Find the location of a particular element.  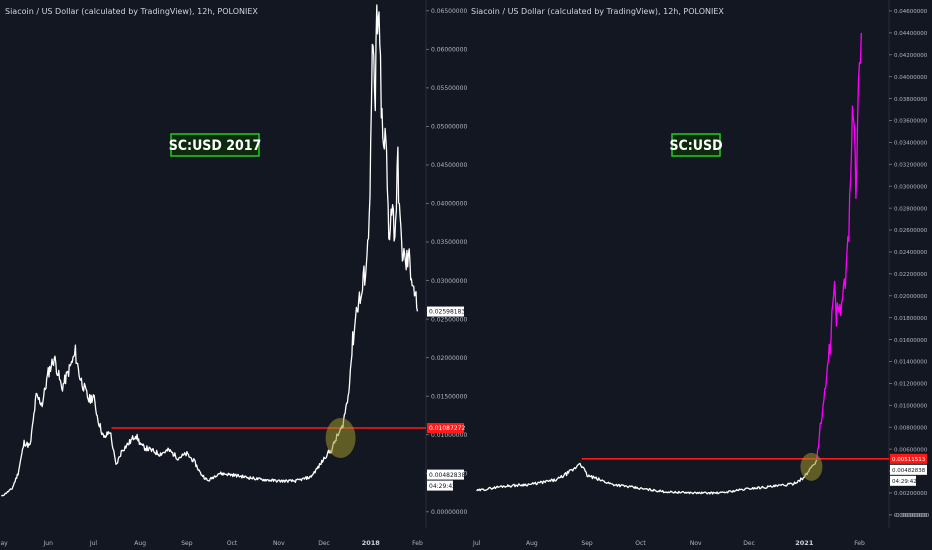

y-tick-label: 0.01600000 is located at coordinates (911, 341).